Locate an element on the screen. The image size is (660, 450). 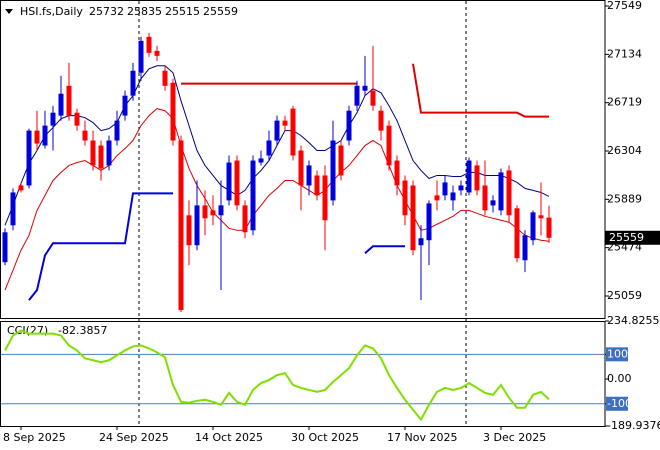
header-low: 25515 is located at coordinates (182, 11).